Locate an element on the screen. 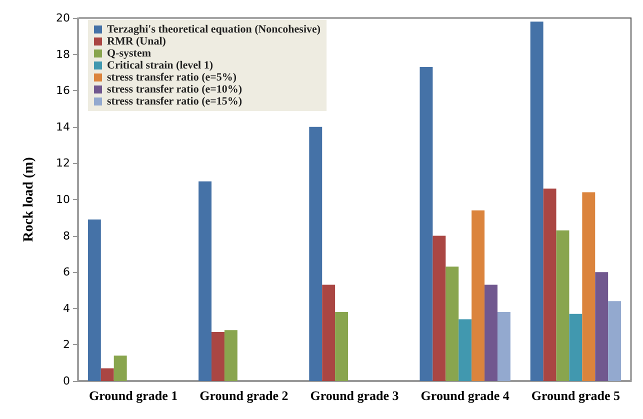  legend-label: Terzaghi's theoretical equation (Noncohesive) is located at coordinates (214, 30).